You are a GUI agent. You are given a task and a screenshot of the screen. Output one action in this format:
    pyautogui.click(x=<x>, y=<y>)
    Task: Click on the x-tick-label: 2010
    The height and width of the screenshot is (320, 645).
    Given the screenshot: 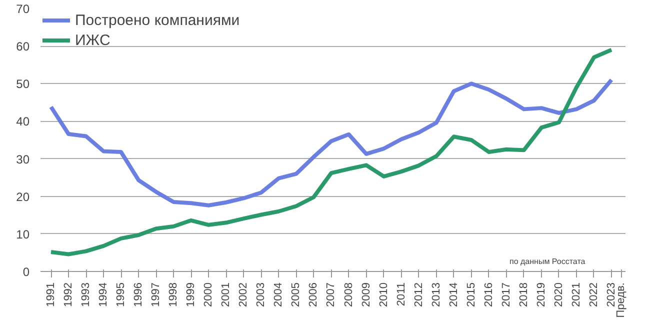 What is the action you would take?
    pyautogui.click(x=384, y=294)
    